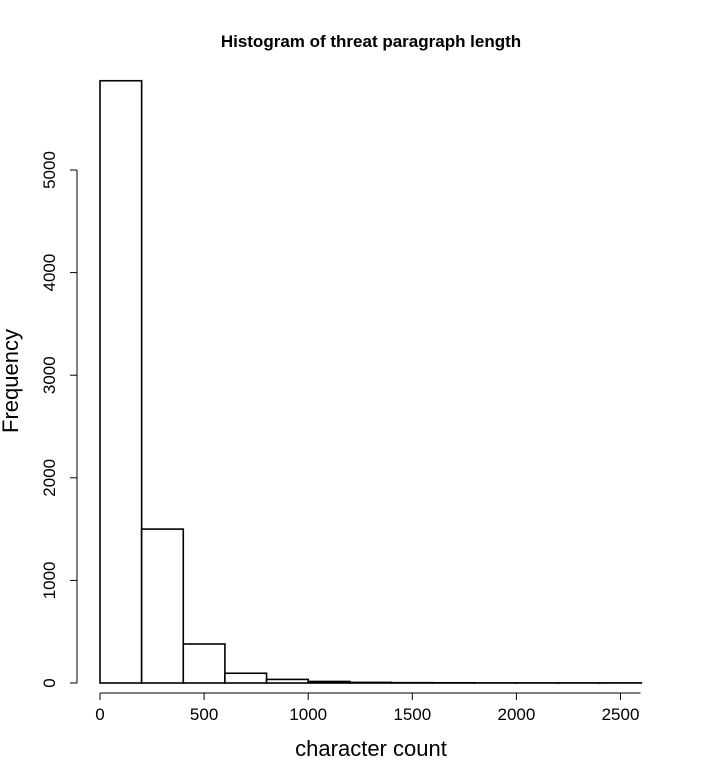  Describe the element at coordinates (371, 748) in the screenshot. I see `x-axis-title: character count` at that location.